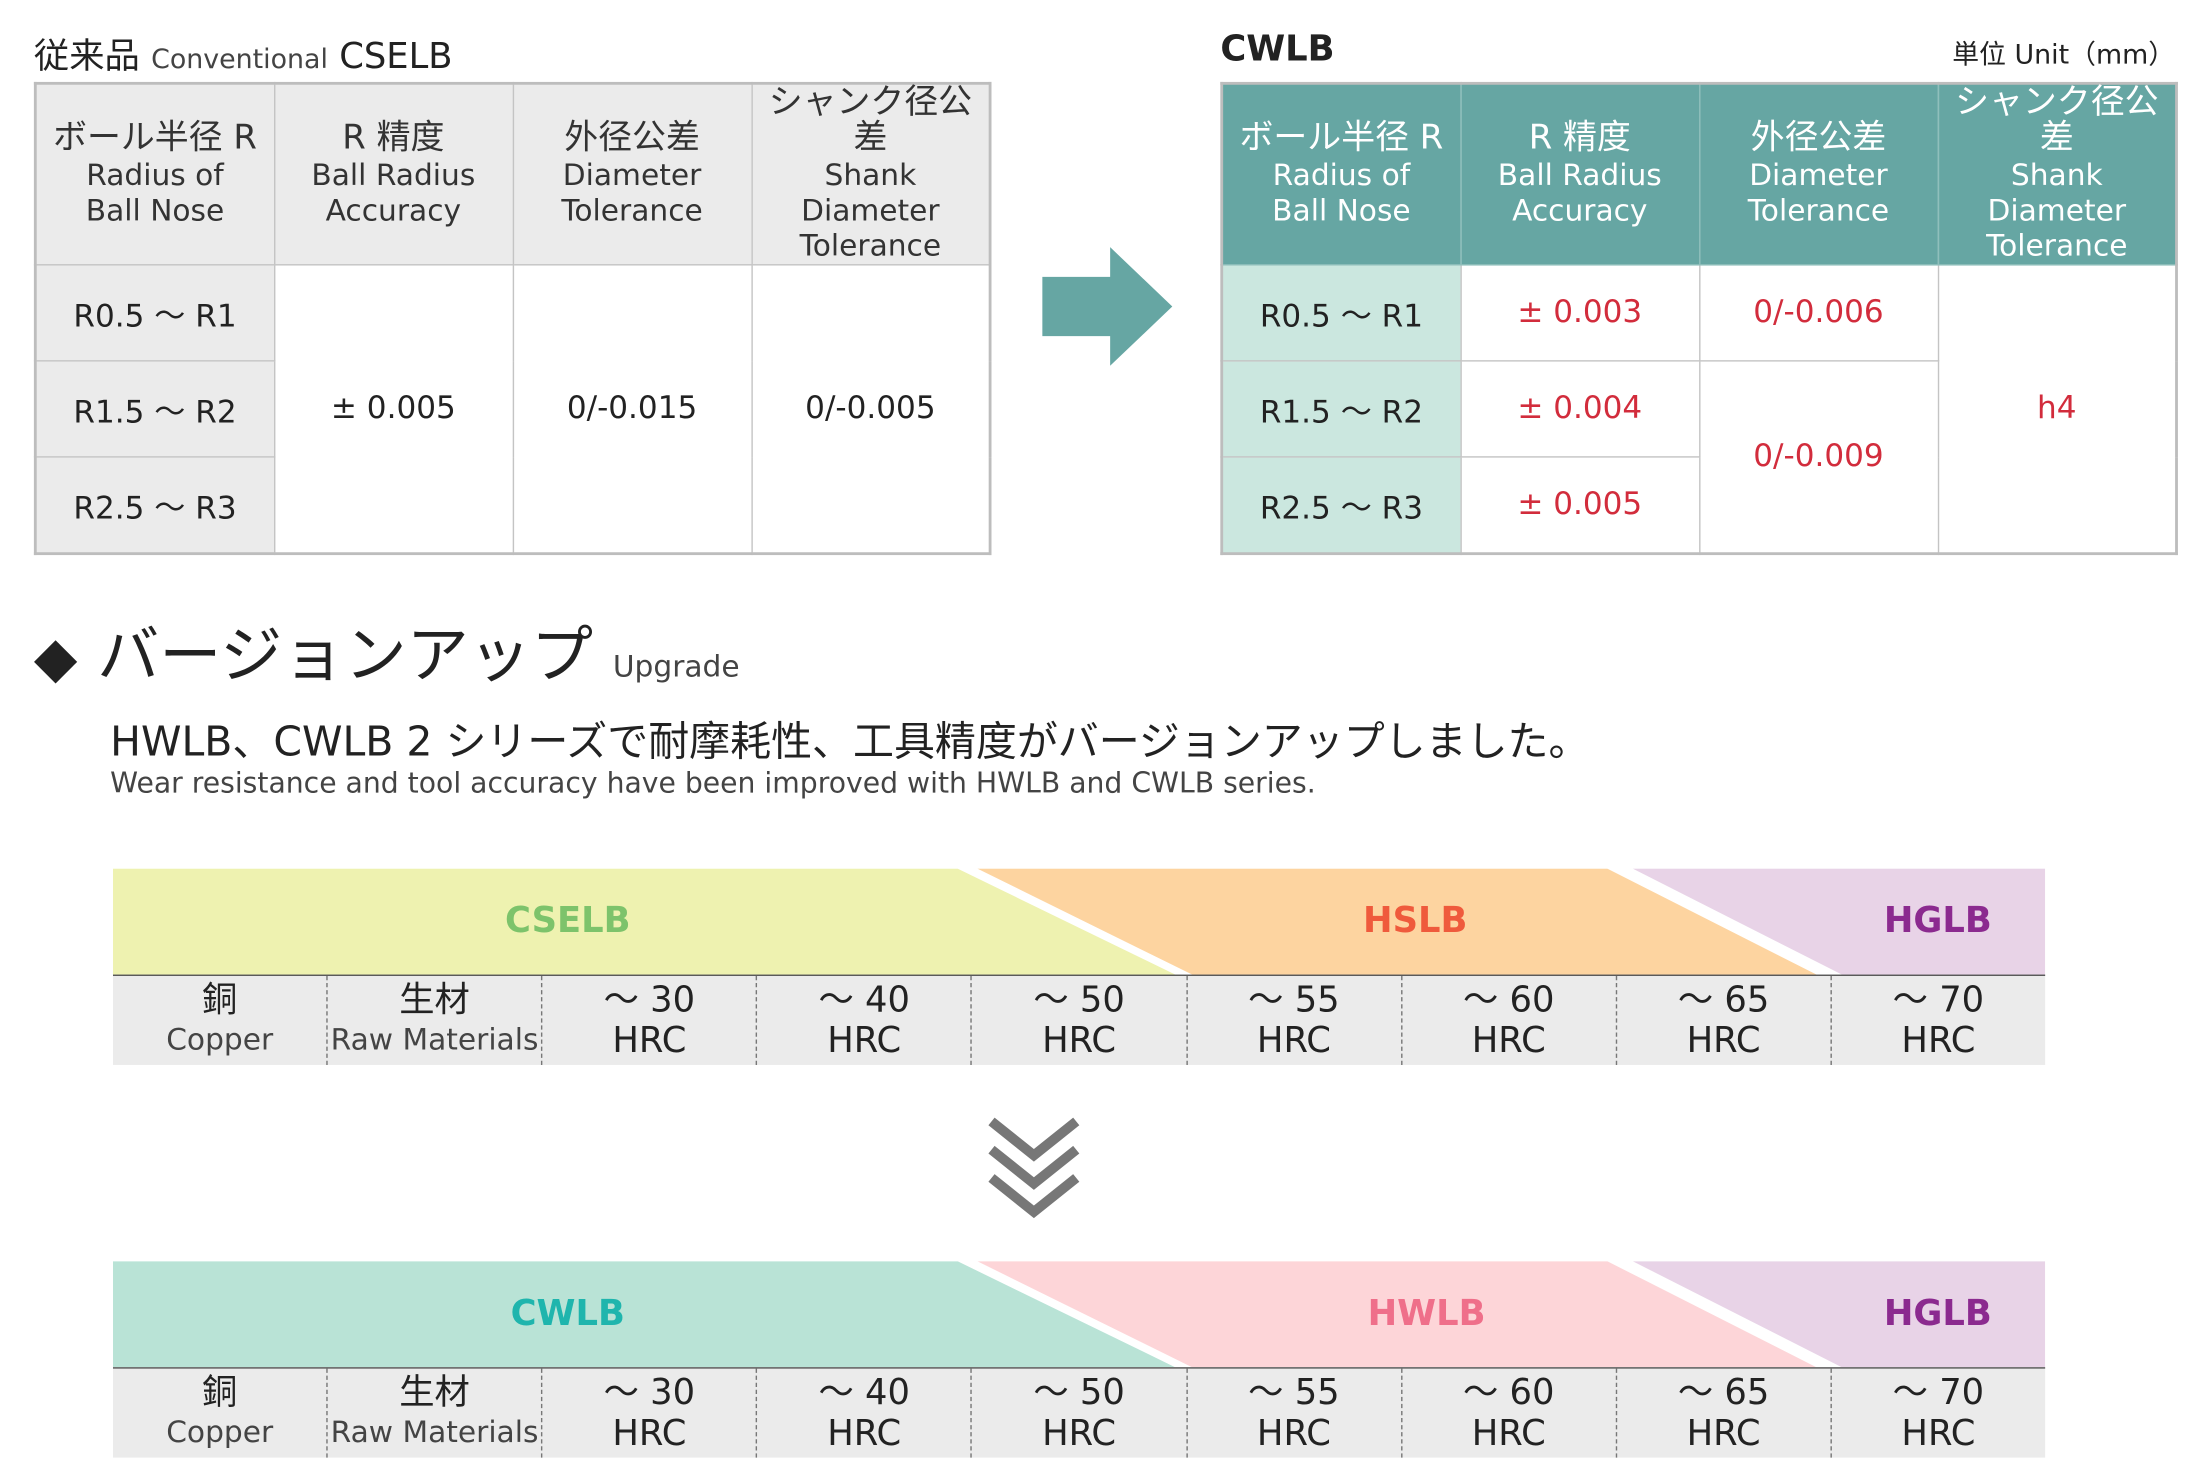 This screenshot has height=1472, width=2192. Describe the element at coordinates (1034, 1168) in the screenshot. I see `chevron-double-down-icon` at that location.